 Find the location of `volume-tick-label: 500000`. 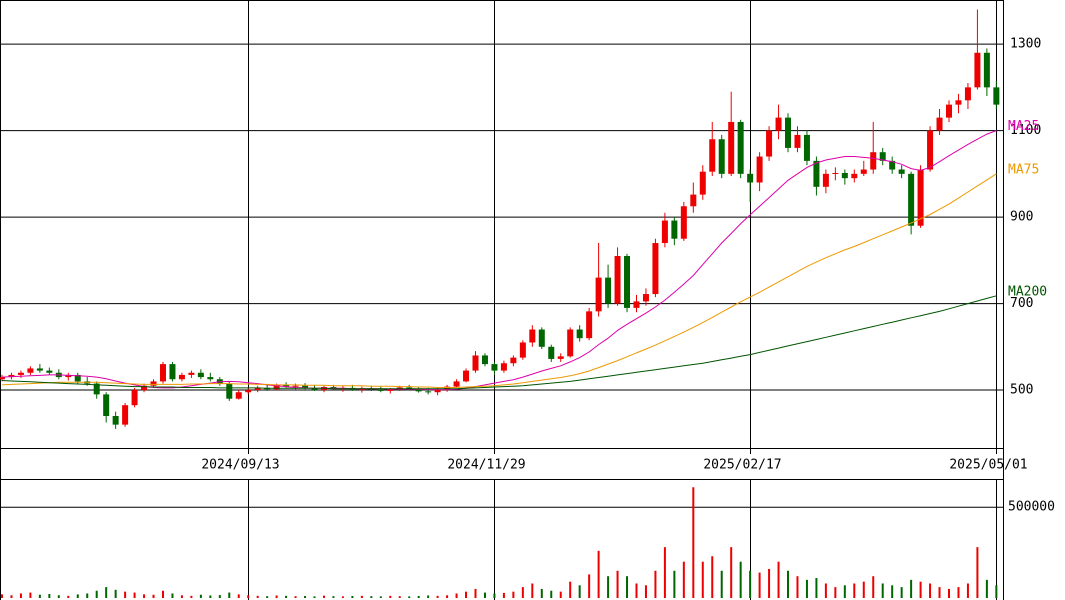

volume-tick-label: 500000 is located at coordinates (1031, 507).